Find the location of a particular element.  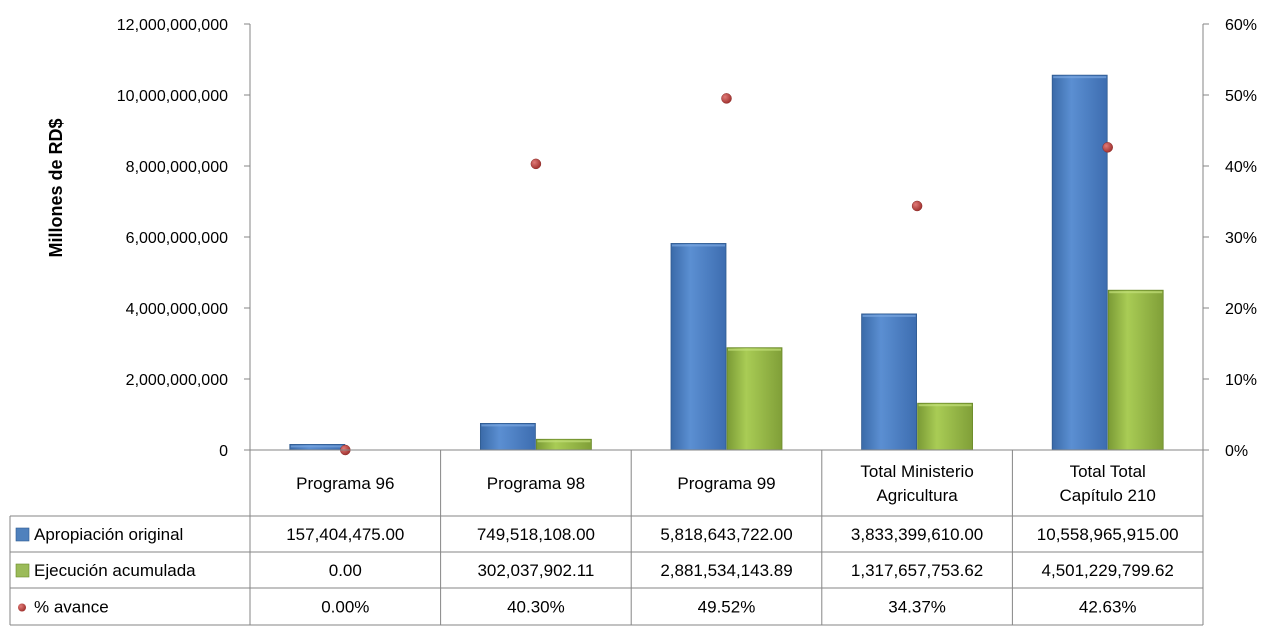

category-label: Programa 99 is located at coordinates (726, 483).